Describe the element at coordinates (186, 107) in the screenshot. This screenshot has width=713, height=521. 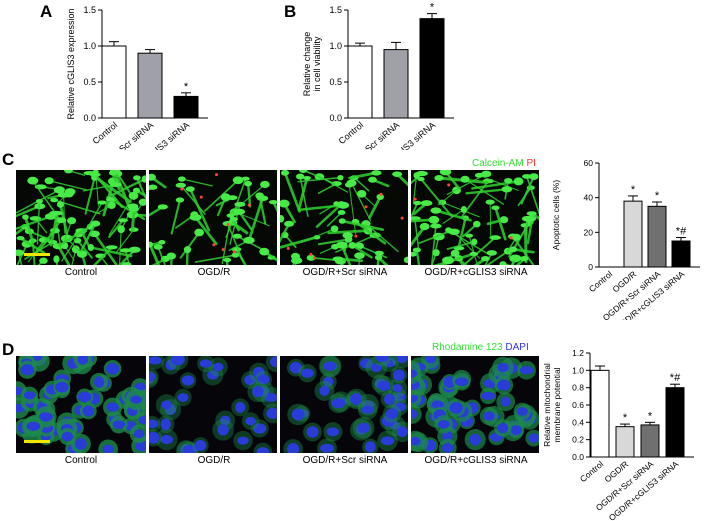
I see `bar-a` at that location.